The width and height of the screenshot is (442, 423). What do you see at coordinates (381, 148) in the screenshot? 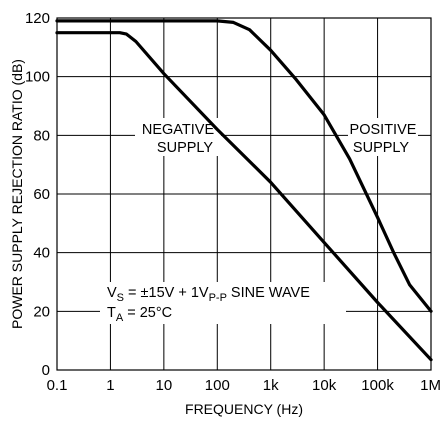
I see `positive-label-line2: SUPPLY` at bounding box center [381, 148].